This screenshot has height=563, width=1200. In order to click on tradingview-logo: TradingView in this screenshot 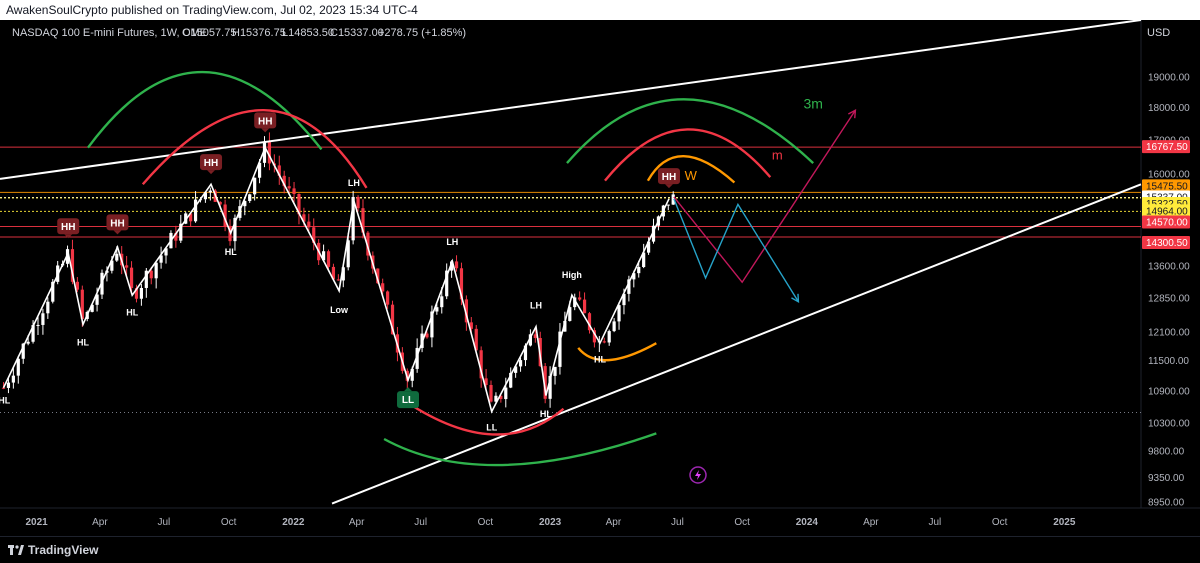, I will do `click(53, 550)`.